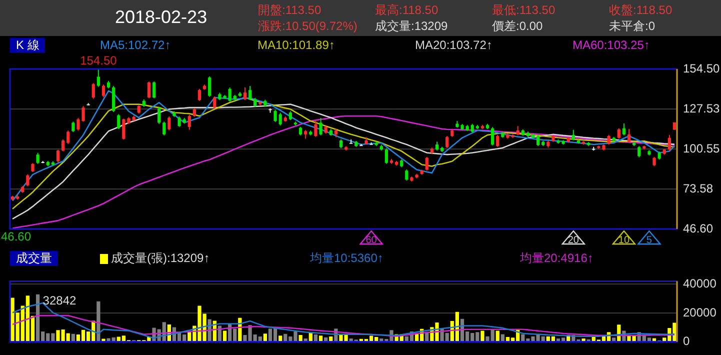 The width and height of the screenshot is (721, 355). What do you see at coordinates (135, 45) in the screenshot?
I see `text: MA5:102.72↑` at bounding box center [135, 45].